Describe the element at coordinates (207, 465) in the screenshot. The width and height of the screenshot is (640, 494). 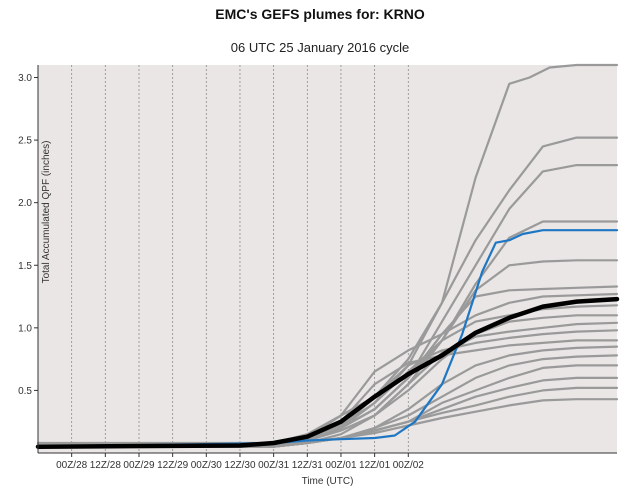
I see `x-tick-label: 00Z/30` at that location.